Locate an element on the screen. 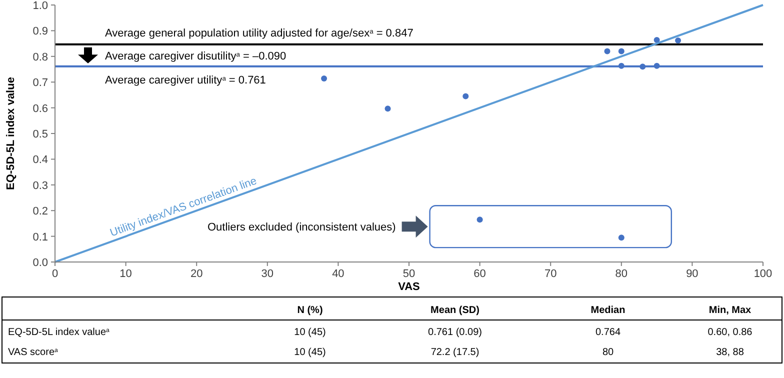 The image size is (784, 378). x-tick-label: 90 is located at coordinates (692, 274).